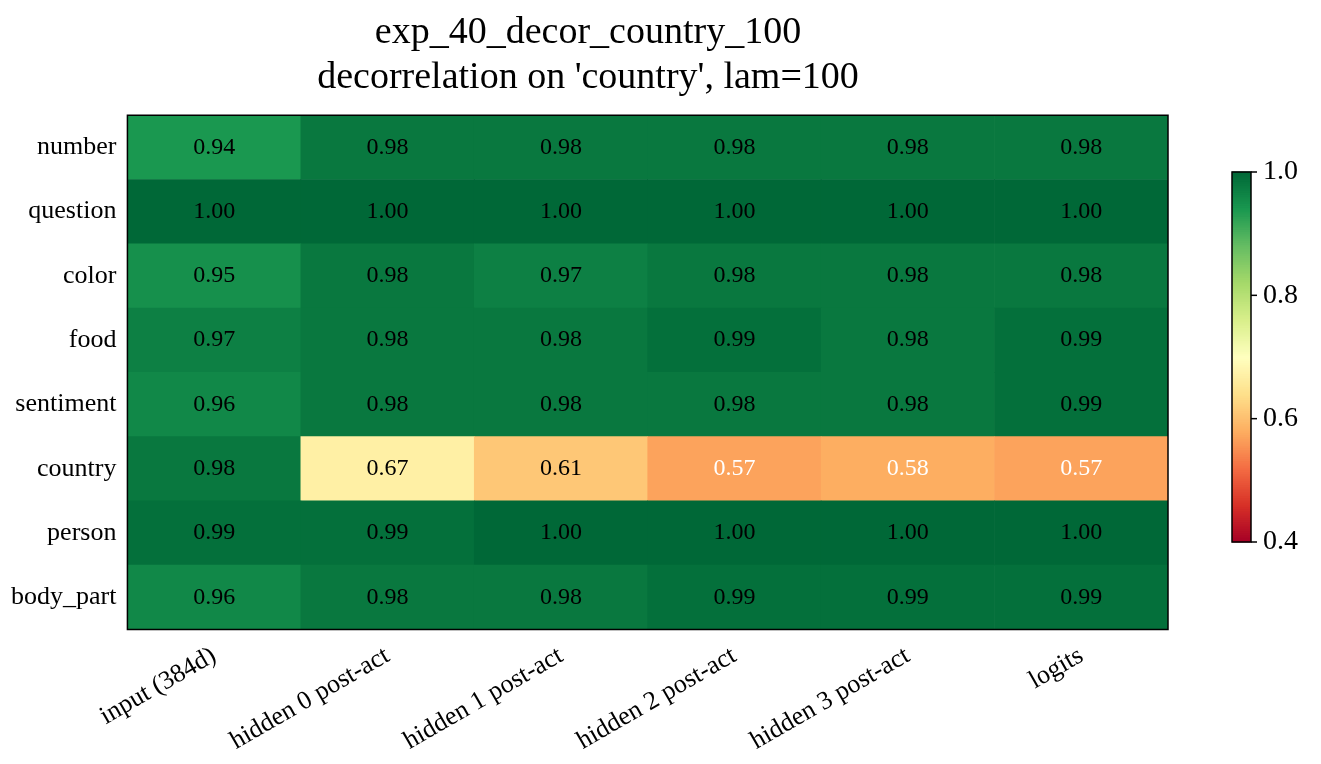 The height and width of the screenshot is (764, 1321). I want to click on data-label: 0.94, so click(214, 145).